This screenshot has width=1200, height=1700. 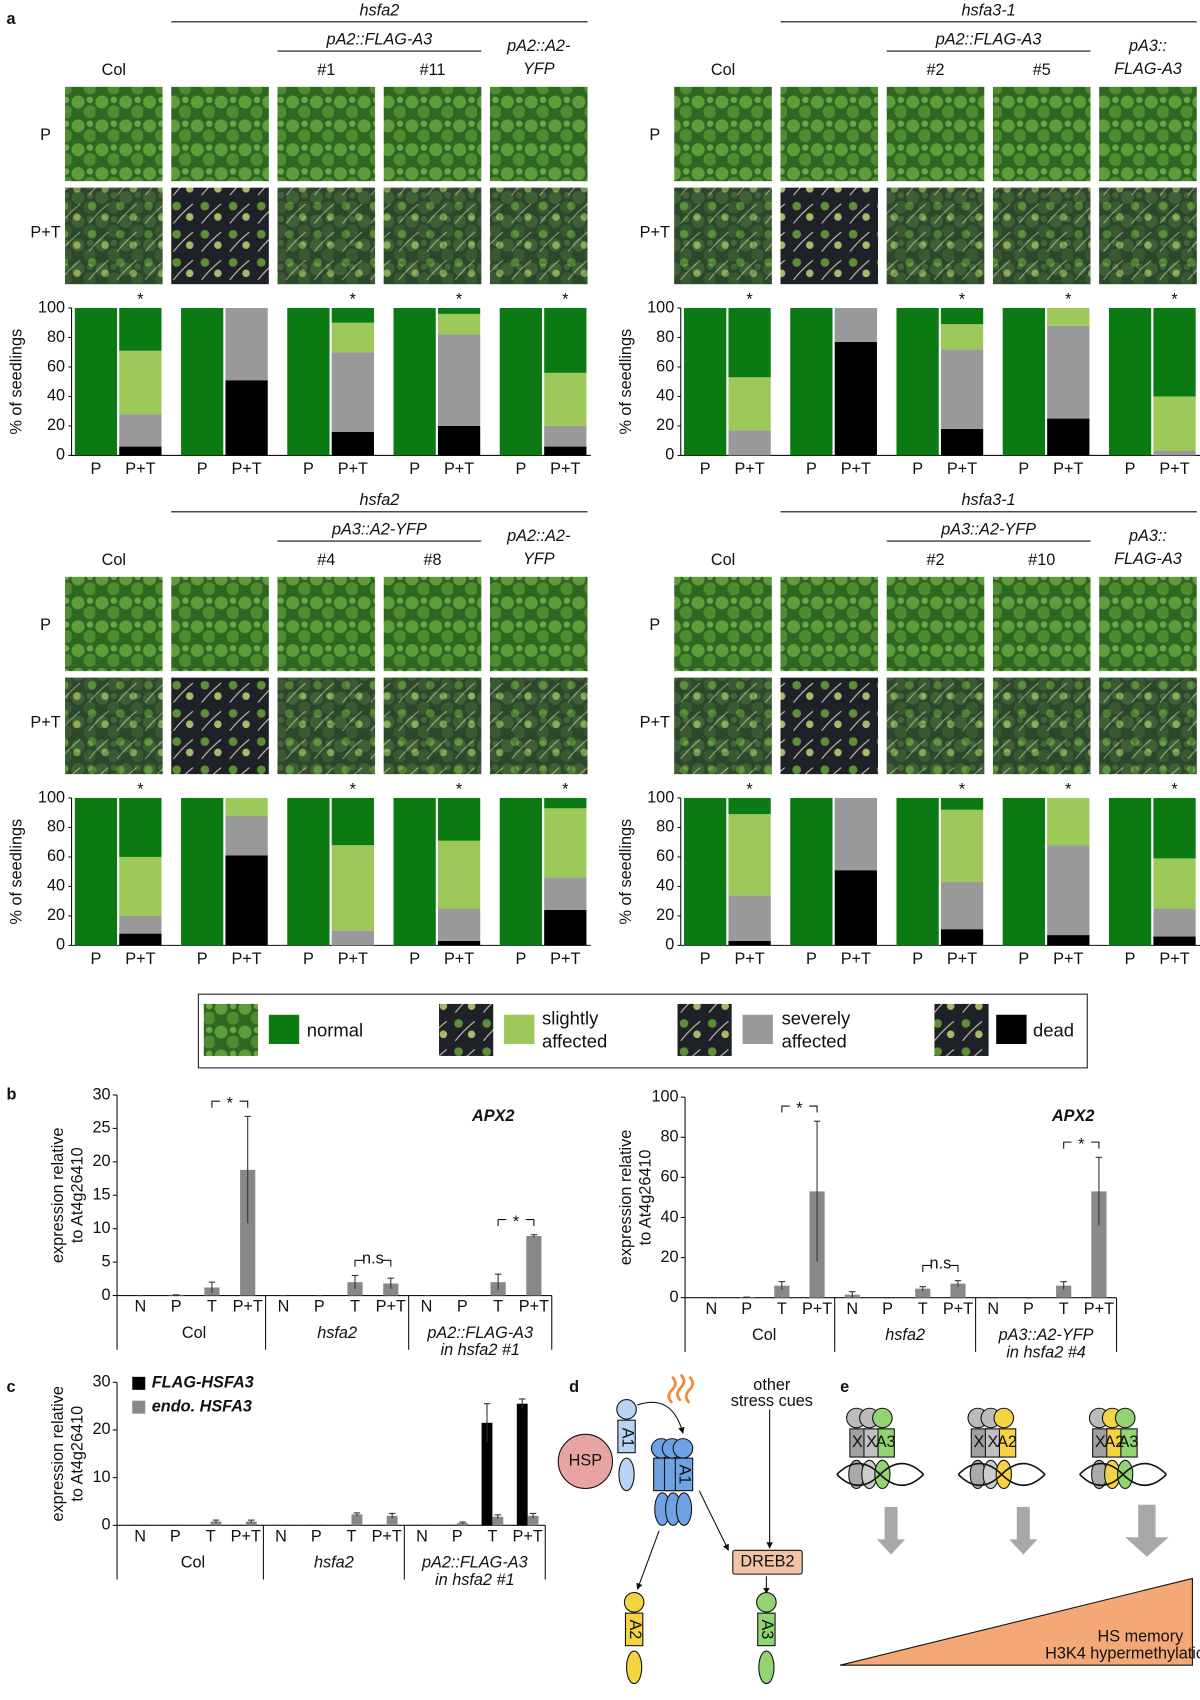 What do you see at coordinates (993, 1442) in the screenshot?
I see `protein-label: X` at bounding box center [993, 1442].